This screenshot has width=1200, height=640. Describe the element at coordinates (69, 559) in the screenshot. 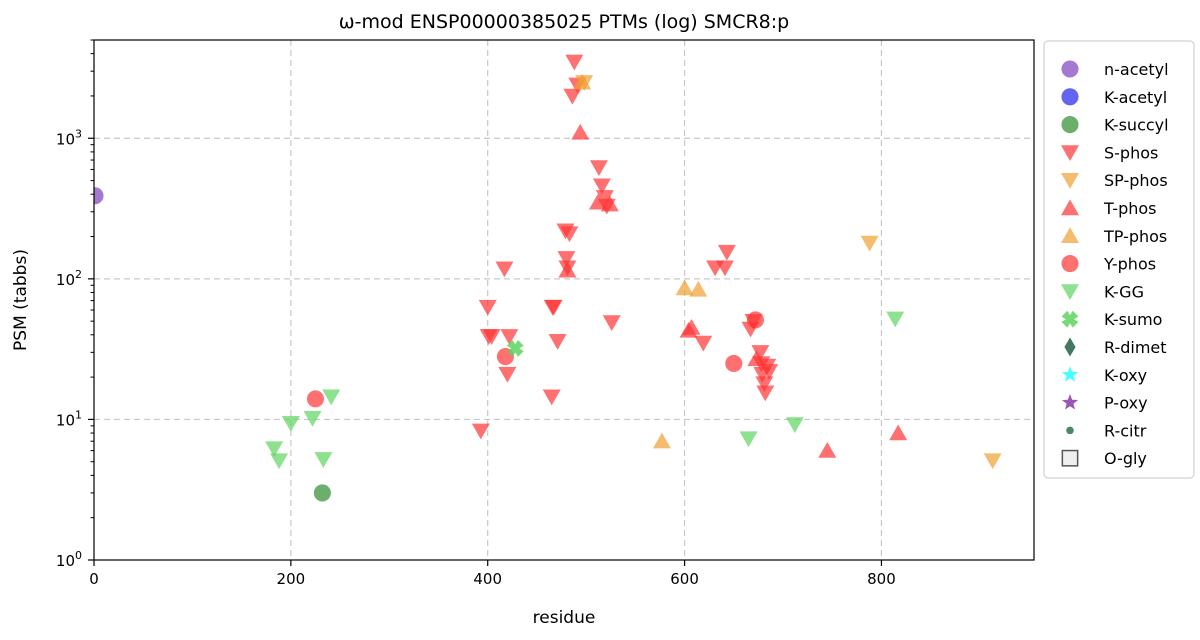

I see `y-tick-label: 10⁰` at that location.